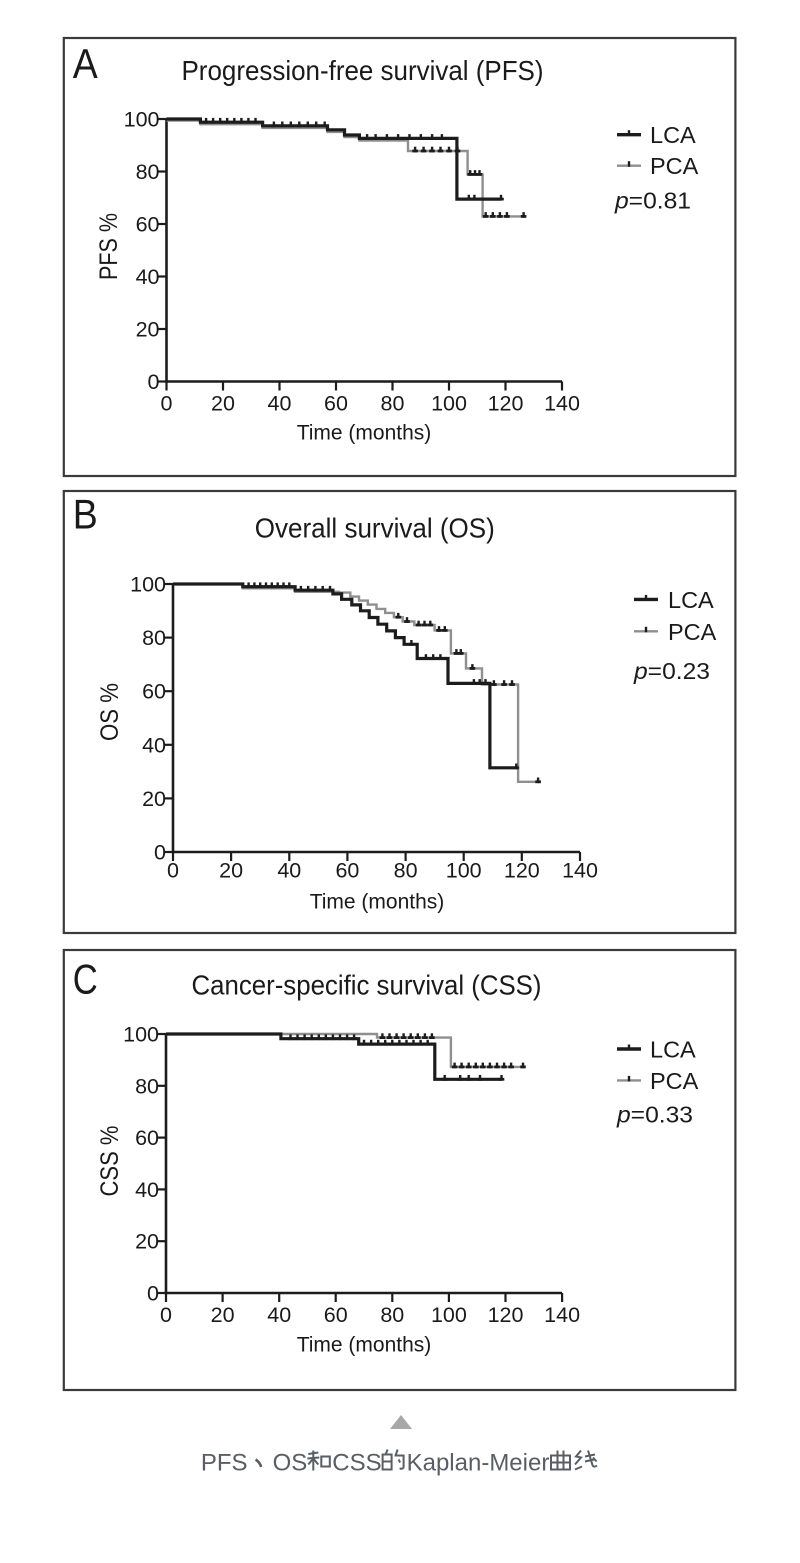  Describe the element at coordinates (671, 671) in the screenshot. I see `svg-text: p=0.23` at that location.